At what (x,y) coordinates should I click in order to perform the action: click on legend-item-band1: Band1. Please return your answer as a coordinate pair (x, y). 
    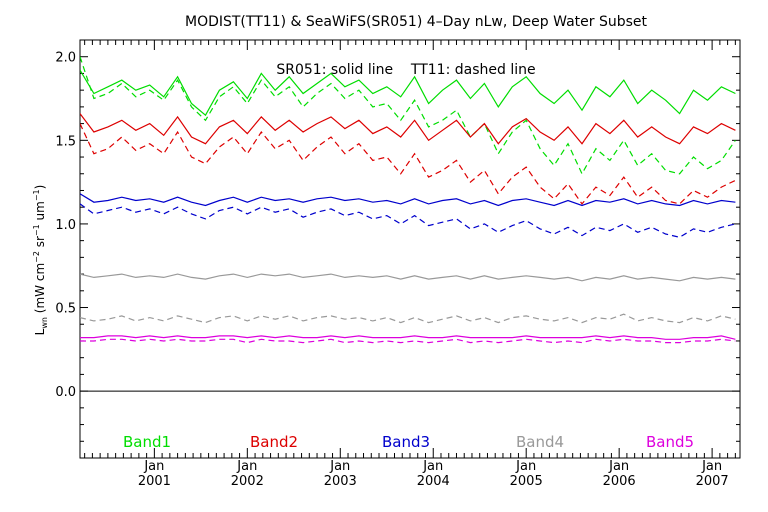
    Looking at the image, I should click on (147, 442).